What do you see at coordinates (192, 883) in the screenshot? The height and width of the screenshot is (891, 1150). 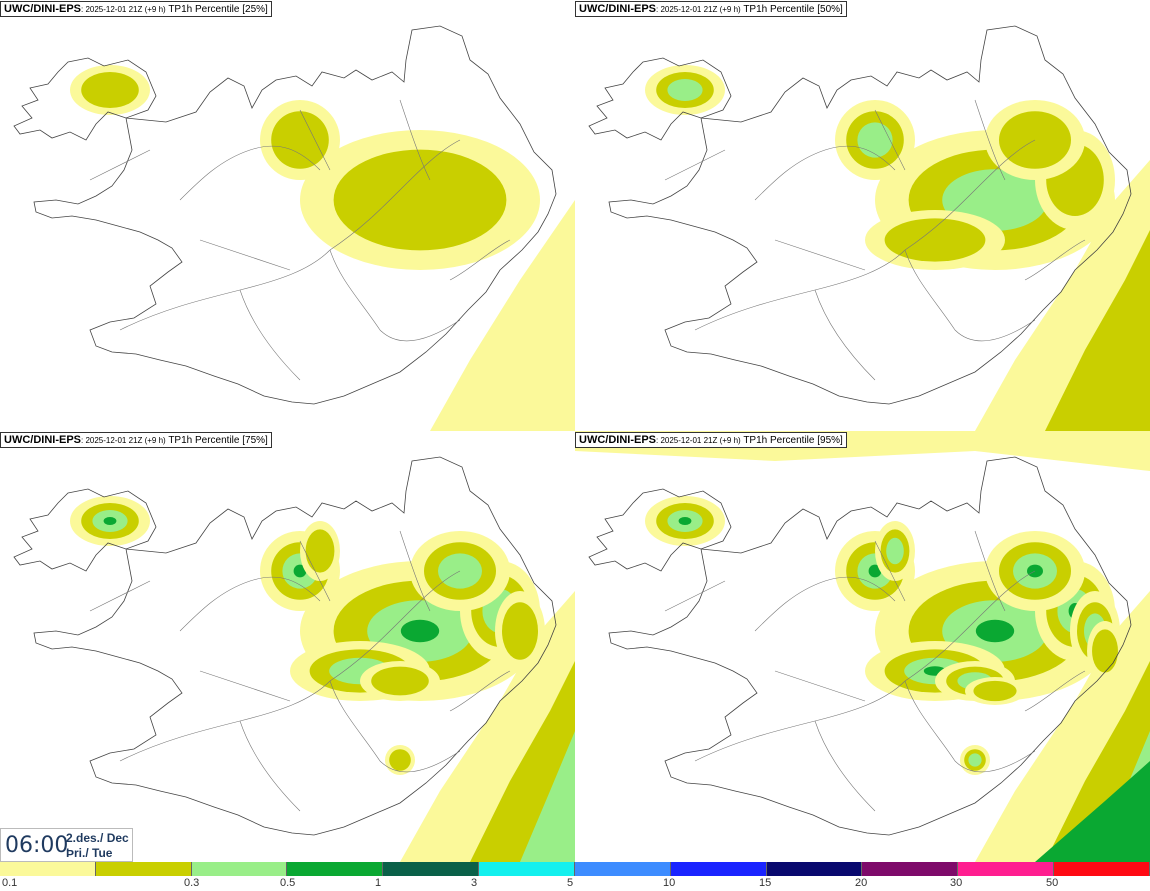 I see `legend-label: 0.3` at bounding box center [192, 883].